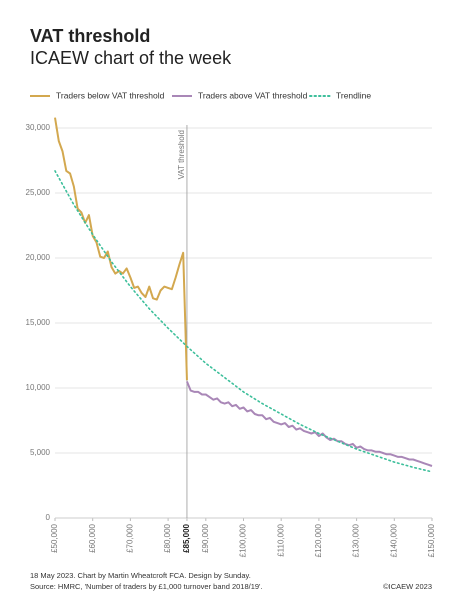 Image resolution: width=460 pixels, height=600 pixels. I want to click on y-tick-label: 10,000, so click(38, 387).